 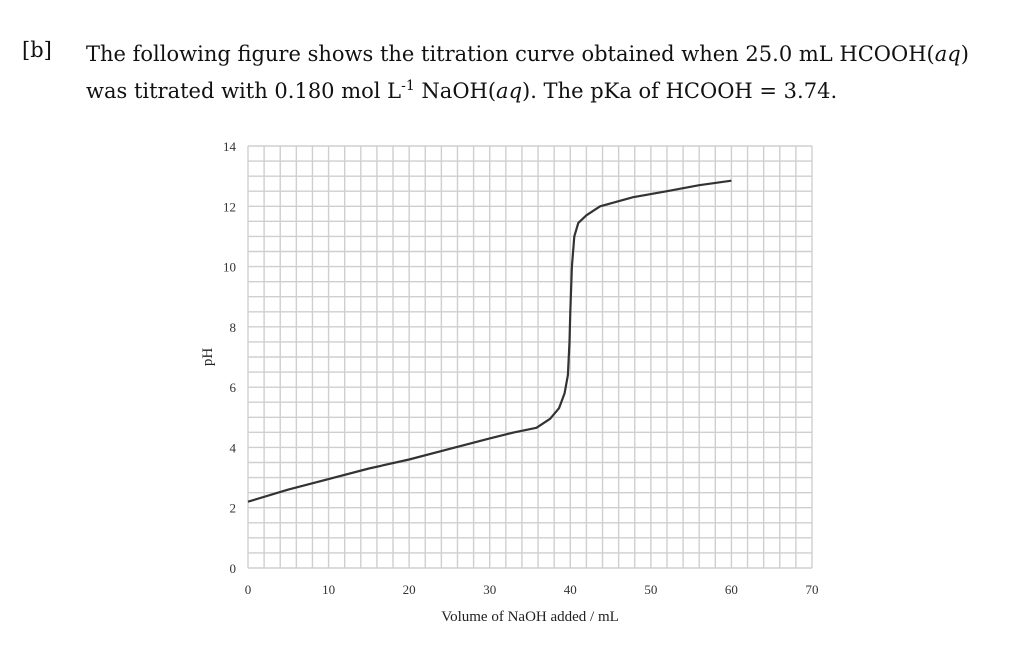 I want to click on x-tick-label: 50, so click(x=650, y=589).